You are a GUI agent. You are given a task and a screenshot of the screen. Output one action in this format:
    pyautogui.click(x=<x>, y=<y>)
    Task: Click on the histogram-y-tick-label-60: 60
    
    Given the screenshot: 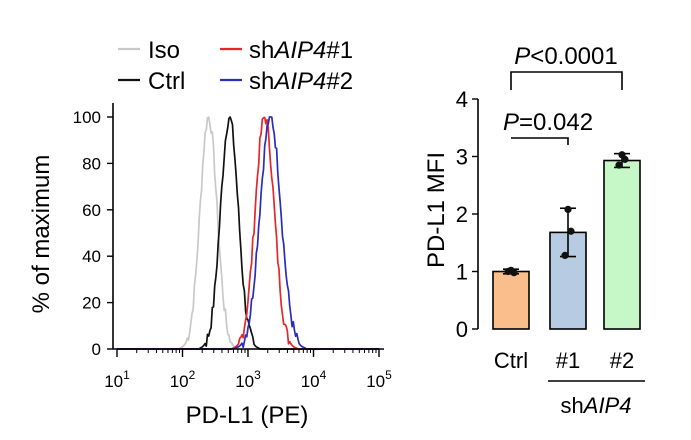 What is the action you would take?
    pyautogui.click(x=91, y=210)
    